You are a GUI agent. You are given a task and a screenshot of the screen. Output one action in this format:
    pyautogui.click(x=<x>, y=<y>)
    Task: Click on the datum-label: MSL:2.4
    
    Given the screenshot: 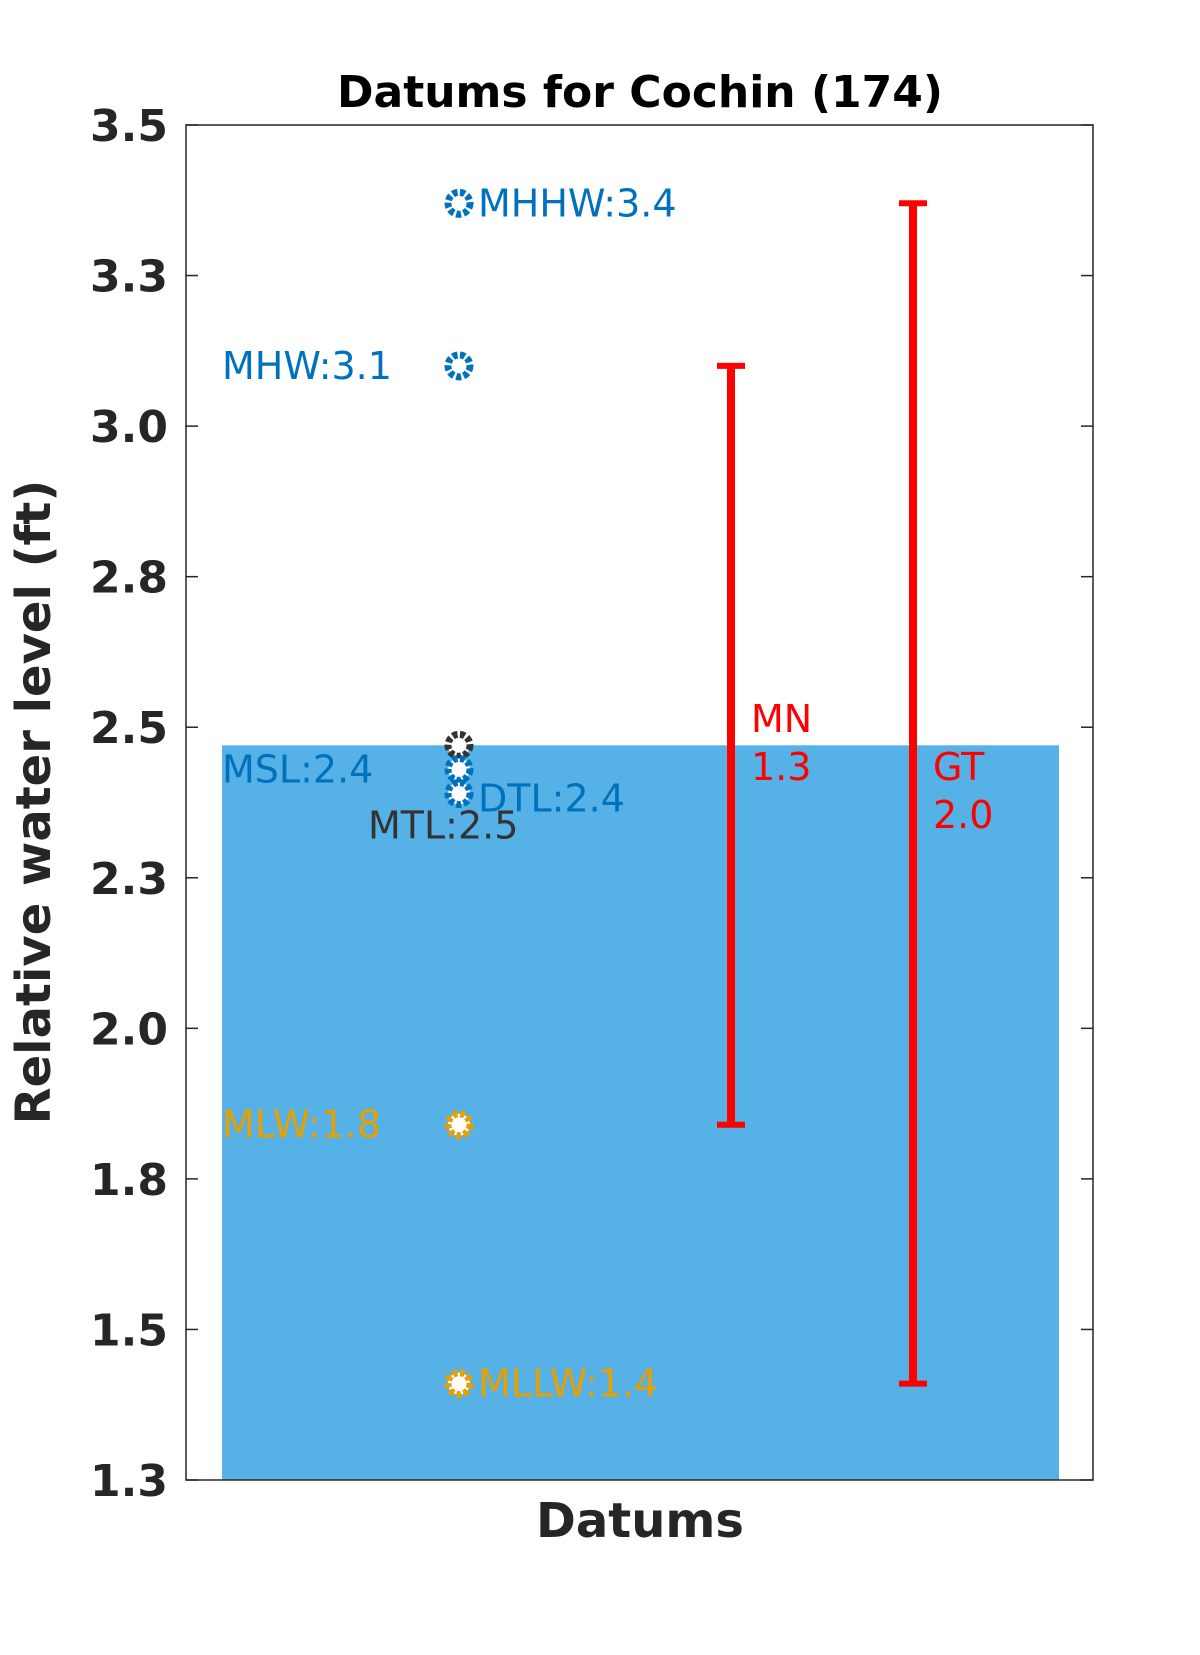 What is the action you would take?
    pyautogui.click(x=297, y=769)
    